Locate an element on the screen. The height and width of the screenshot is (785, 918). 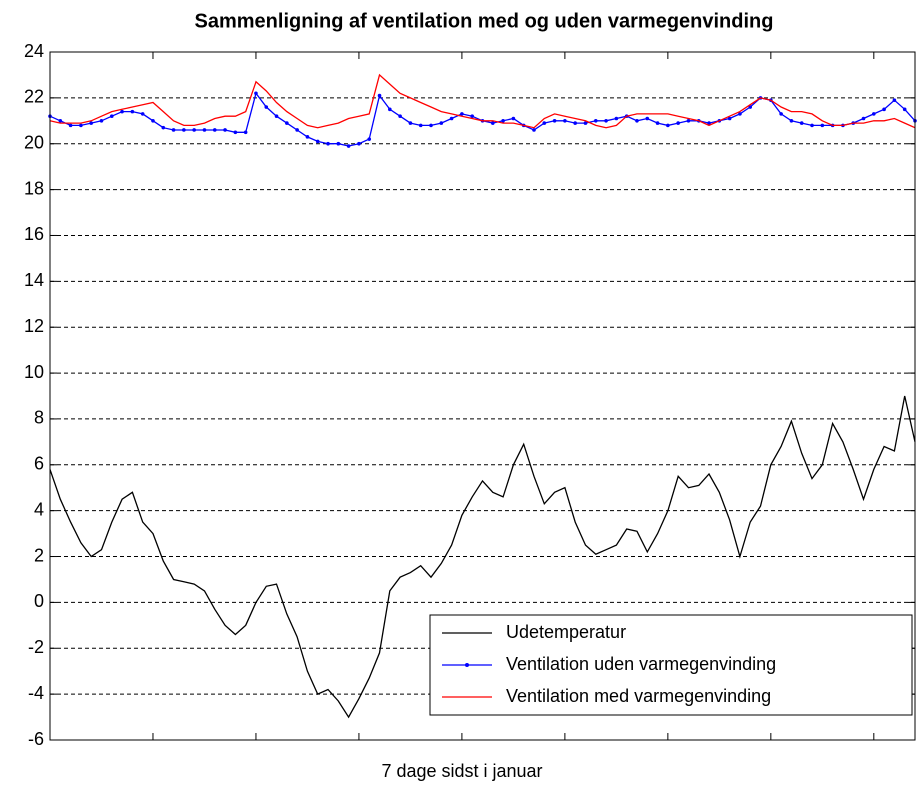
legend-box is located at coordinates (671, 665).